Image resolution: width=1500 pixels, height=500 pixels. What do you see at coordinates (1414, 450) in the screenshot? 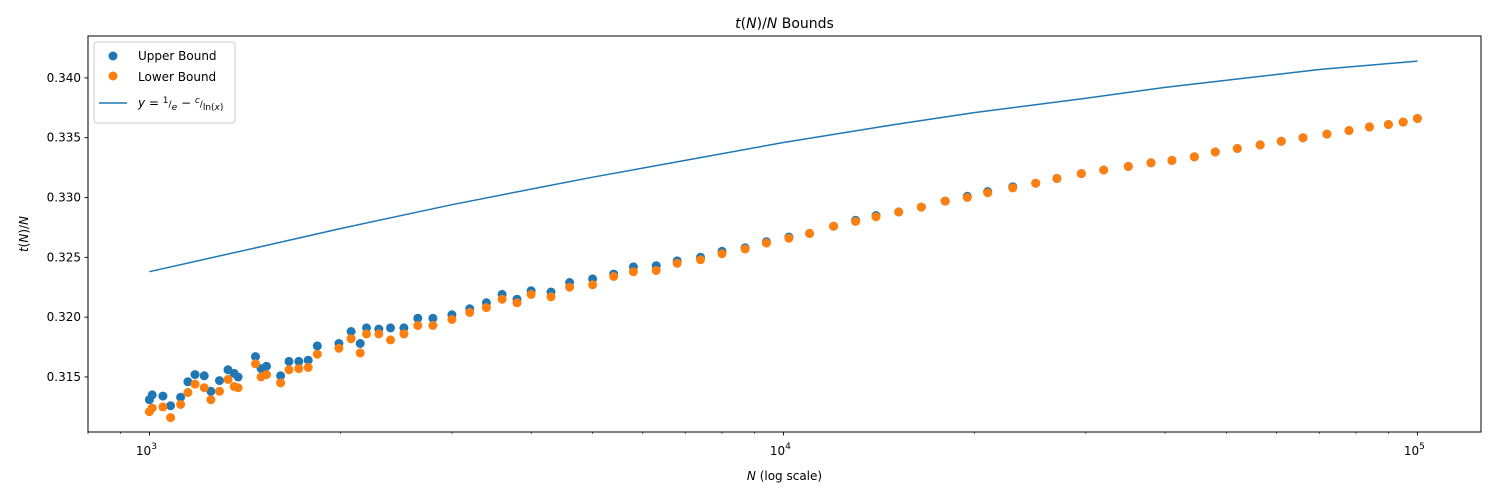
I see `x-tick-label: 10⁵` at bounding box center [1414, 450].